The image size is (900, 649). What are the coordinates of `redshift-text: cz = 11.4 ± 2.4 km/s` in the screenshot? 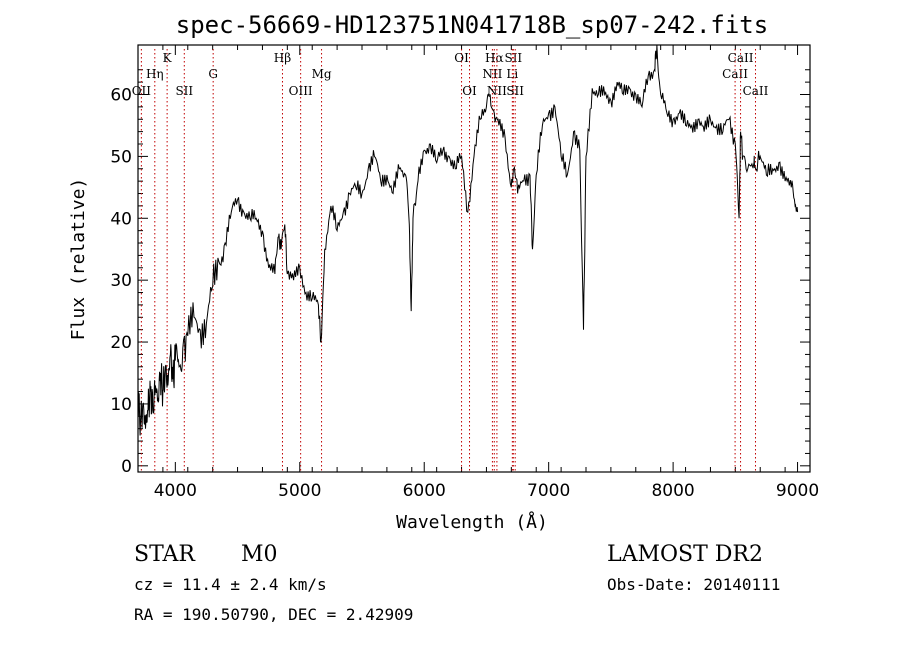 It's located at (230, 584).